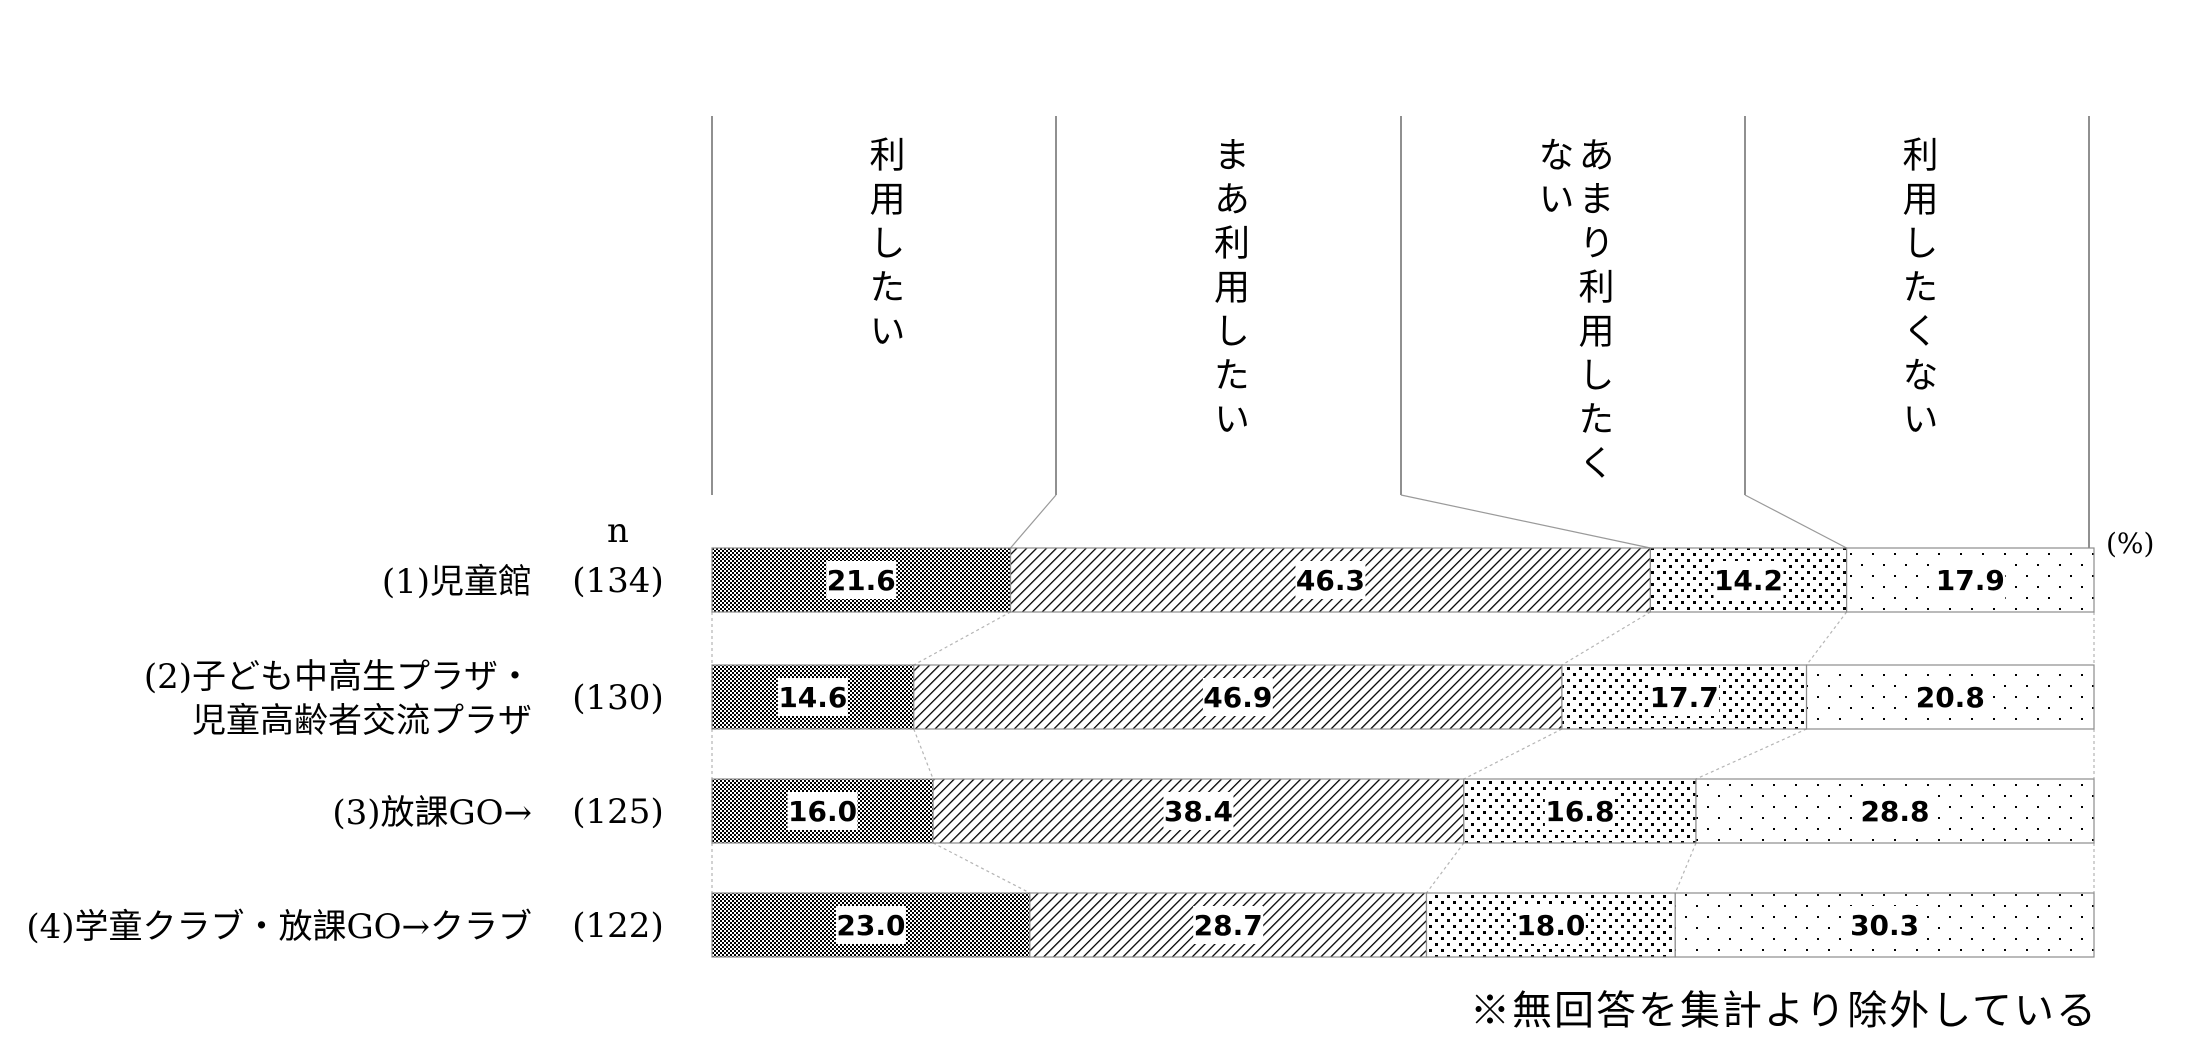  I want to click on category-label: (4)学童クラブ・放課GO→クラブ, so click(279, 927).